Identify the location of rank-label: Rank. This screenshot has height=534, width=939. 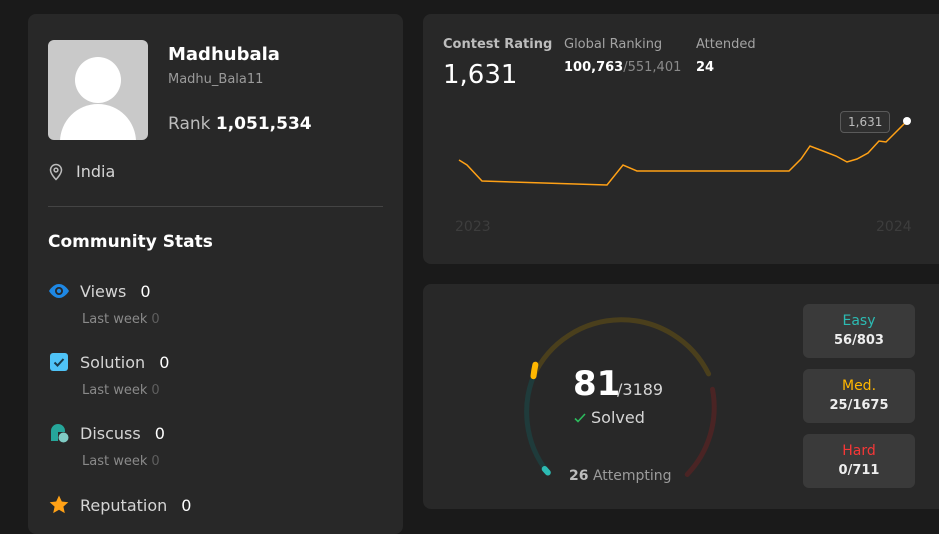
(189, 124).